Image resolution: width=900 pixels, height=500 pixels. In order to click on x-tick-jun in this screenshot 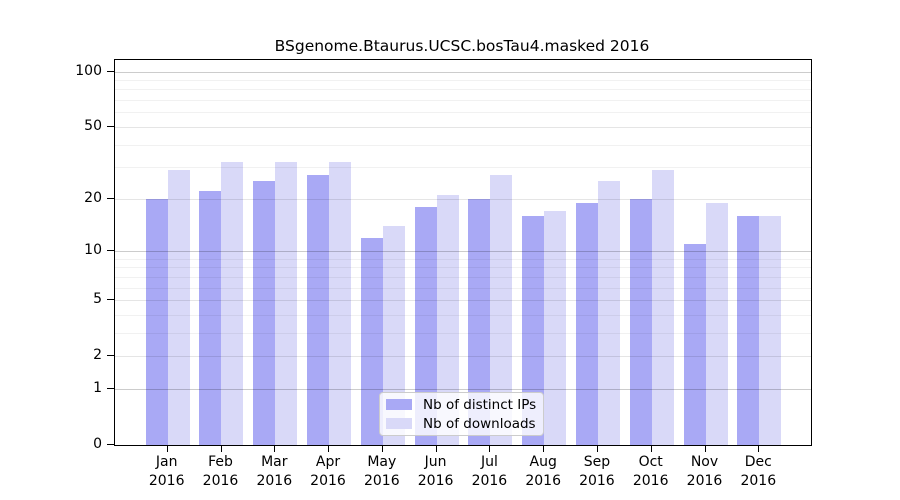, I will do `click(436, 448)`.